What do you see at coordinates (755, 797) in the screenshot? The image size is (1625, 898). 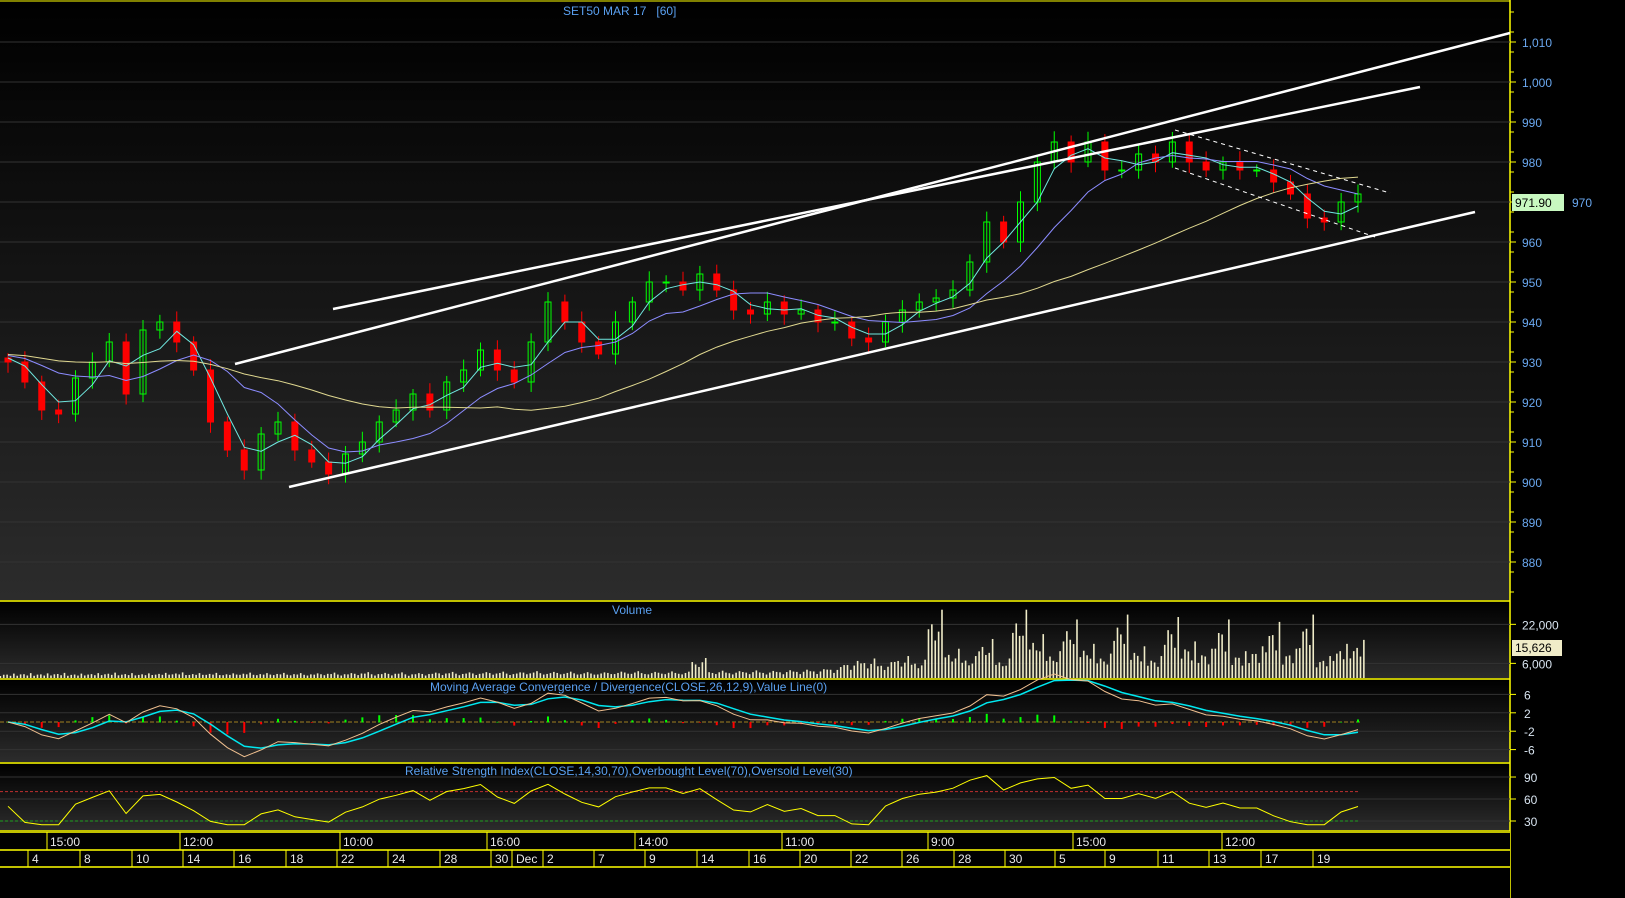 I see `rsi-panel` at bounding box center [755, 797].